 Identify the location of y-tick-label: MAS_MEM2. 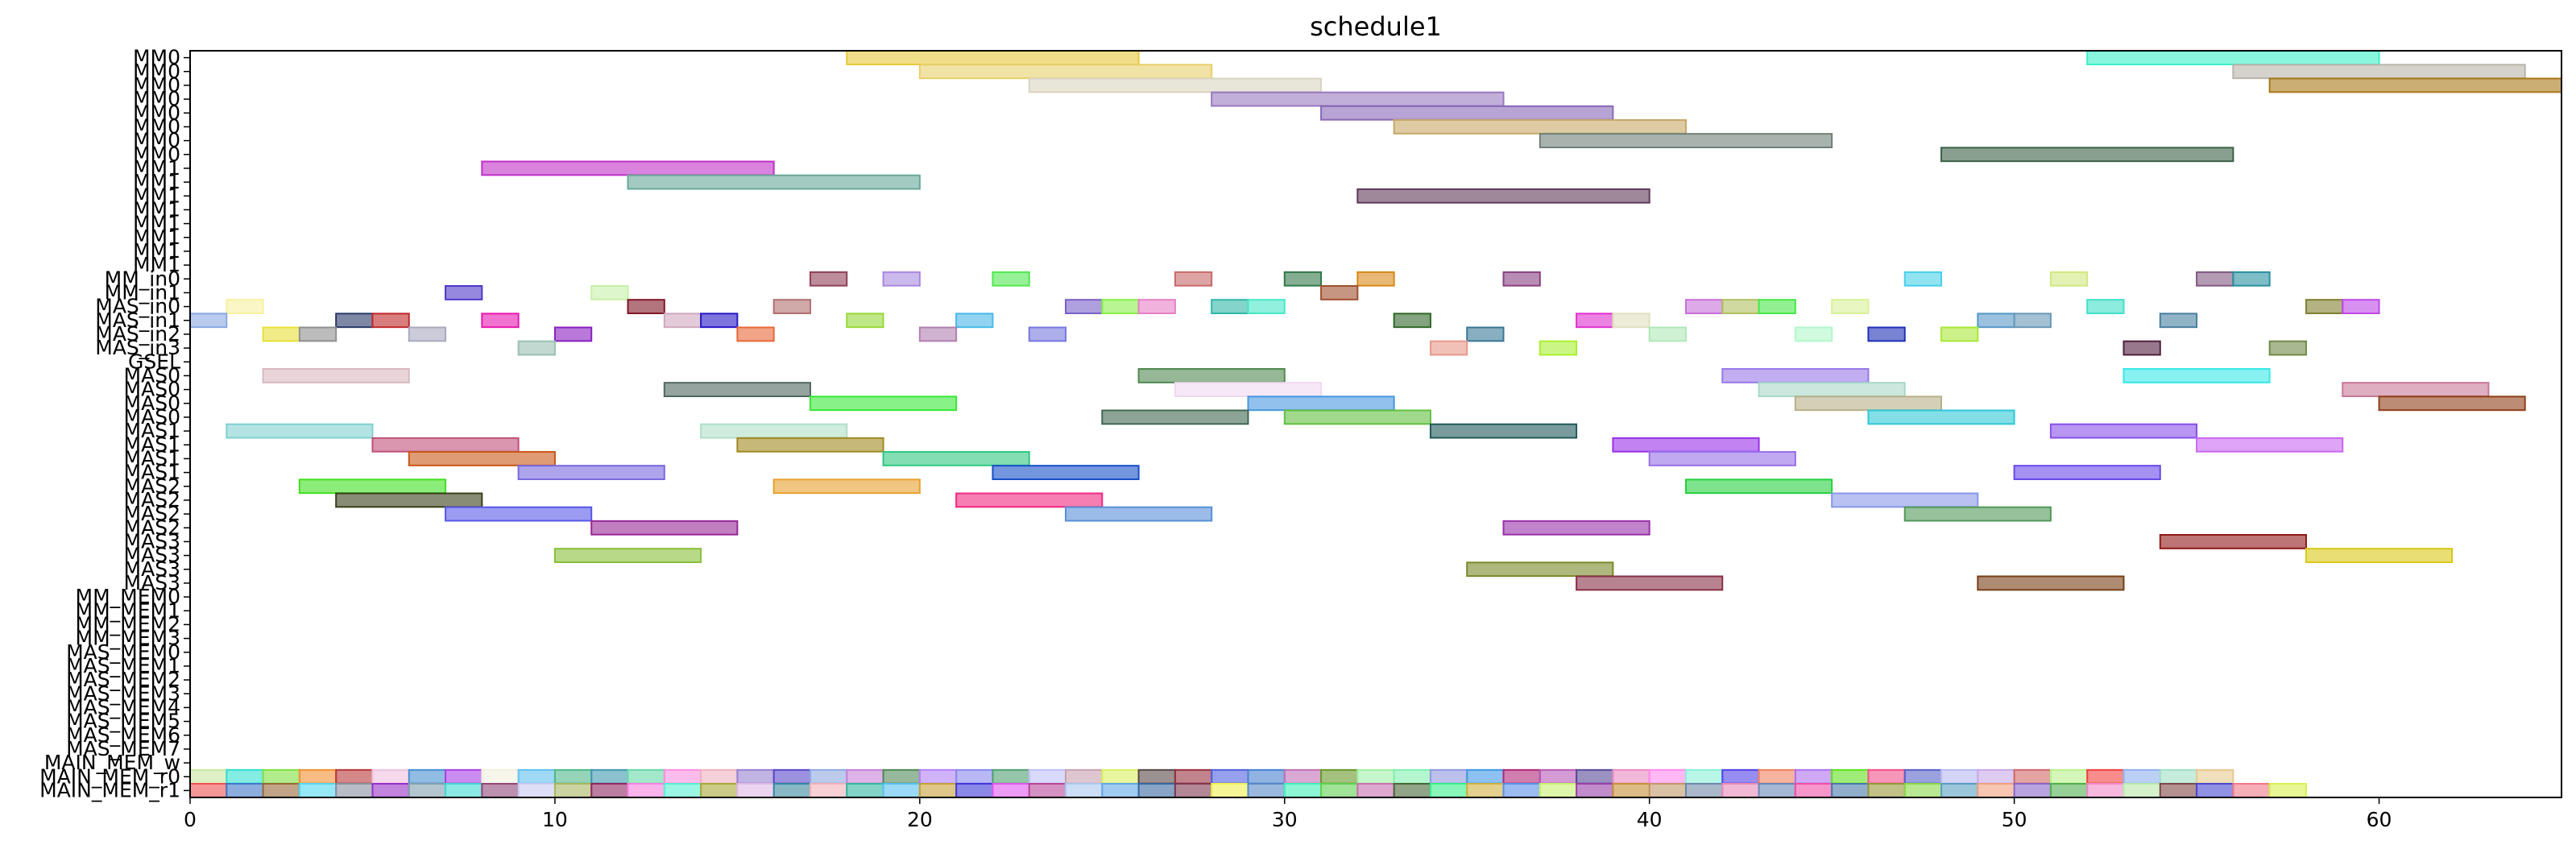
(123, 679).